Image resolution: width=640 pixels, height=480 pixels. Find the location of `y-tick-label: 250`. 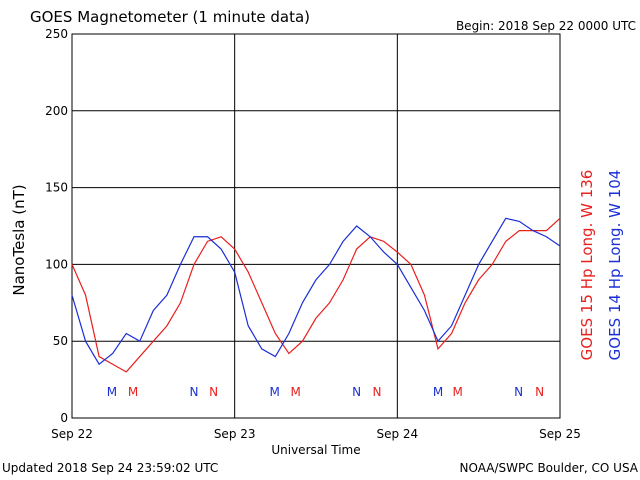

y-tick-label: 250 is located at coordinates (56, 34).